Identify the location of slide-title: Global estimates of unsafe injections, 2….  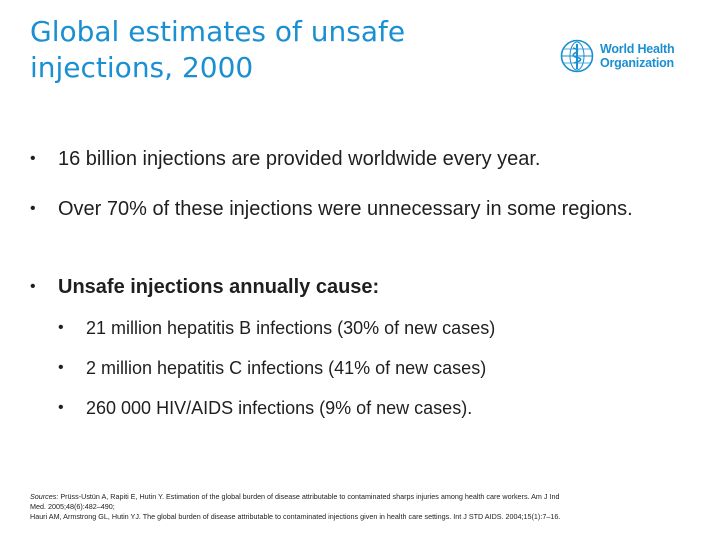
(280, 50).